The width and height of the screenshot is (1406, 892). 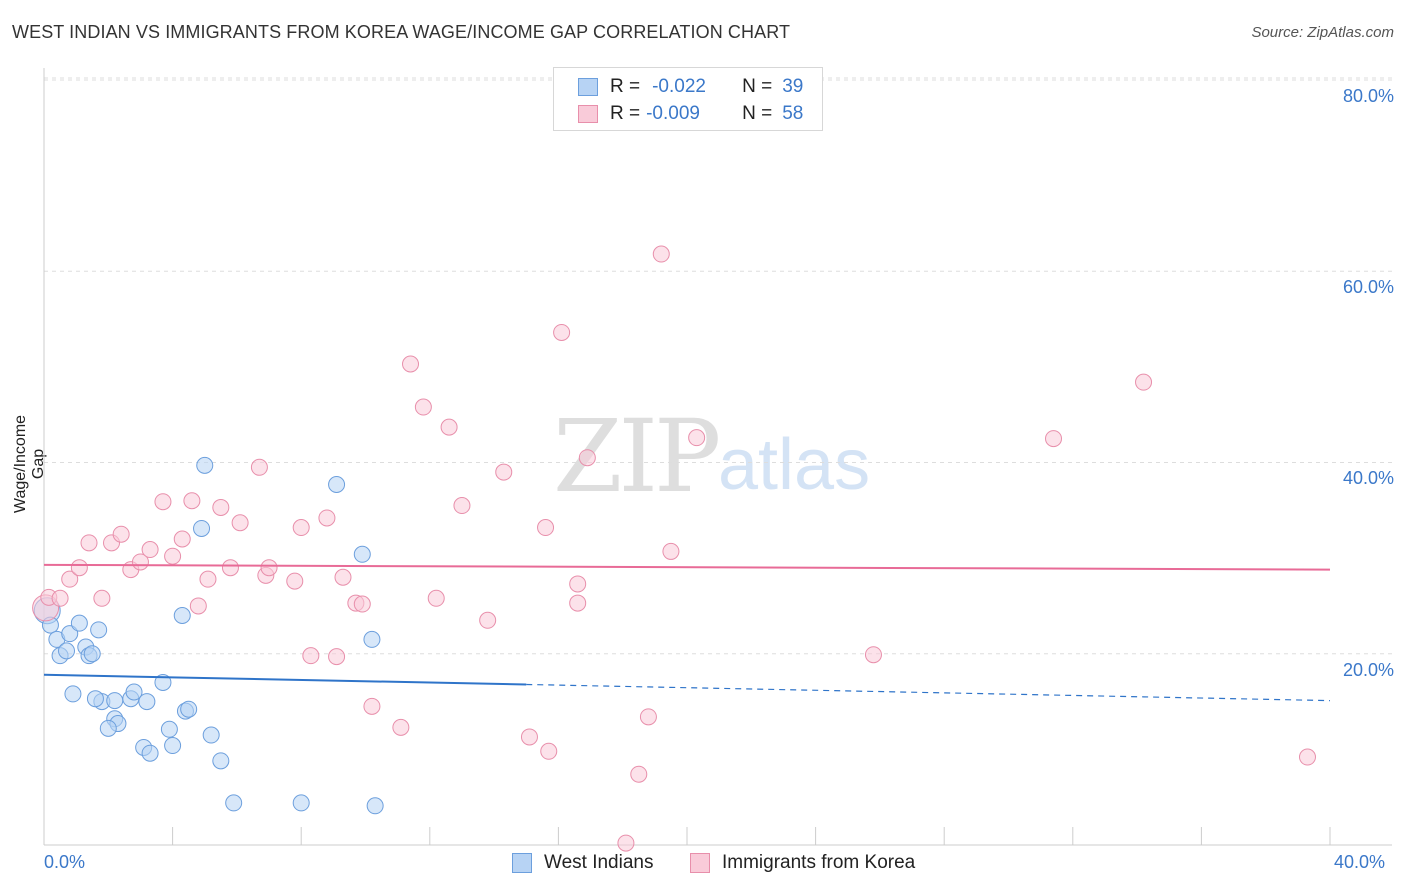 What do you see at coordinates (700, 863) in the screenshot?
I see `bottom-legend-swatch-korea` at bounding box center [700, 863].